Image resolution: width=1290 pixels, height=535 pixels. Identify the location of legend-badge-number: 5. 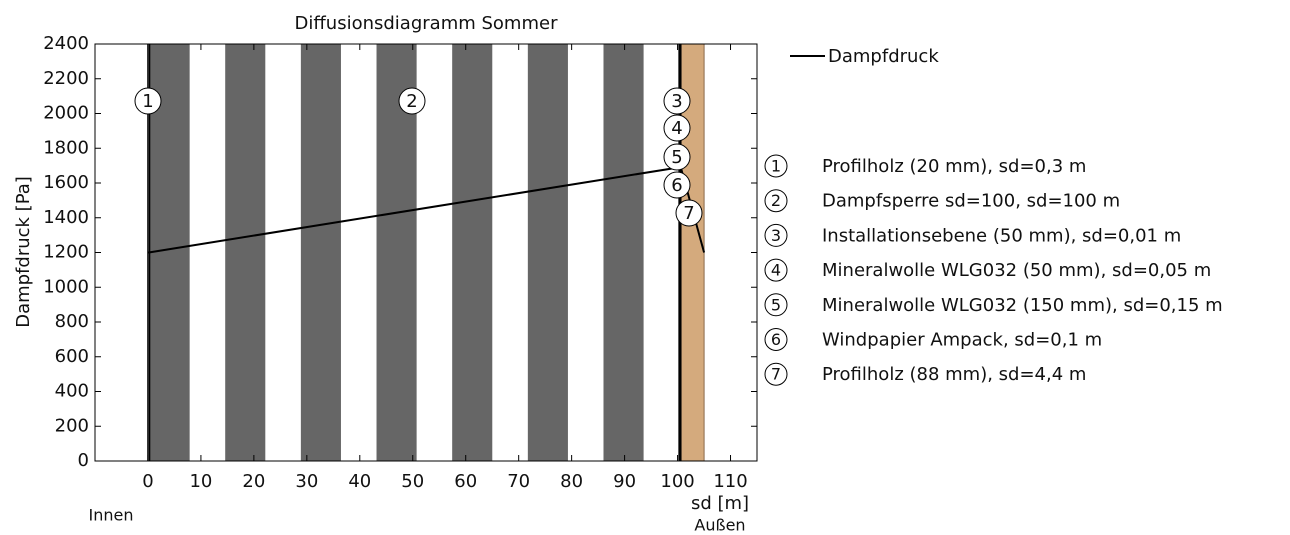
(776, 304).